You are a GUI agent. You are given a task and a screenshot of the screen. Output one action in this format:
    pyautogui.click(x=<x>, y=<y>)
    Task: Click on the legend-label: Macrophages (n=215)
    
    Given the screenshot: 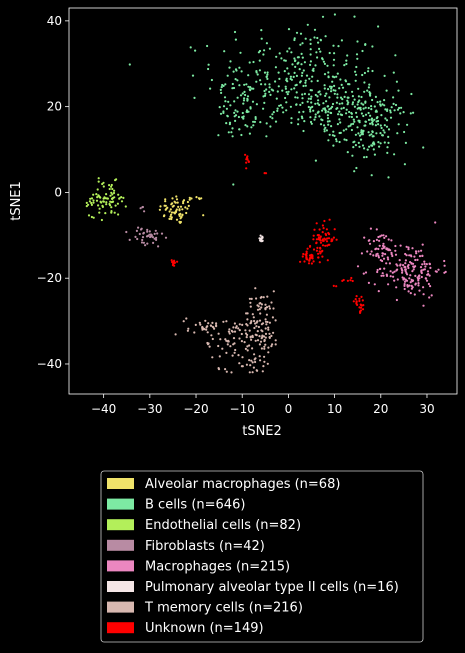 What is the action you would take?
    pyautogui.click(x=217, y=566)
    